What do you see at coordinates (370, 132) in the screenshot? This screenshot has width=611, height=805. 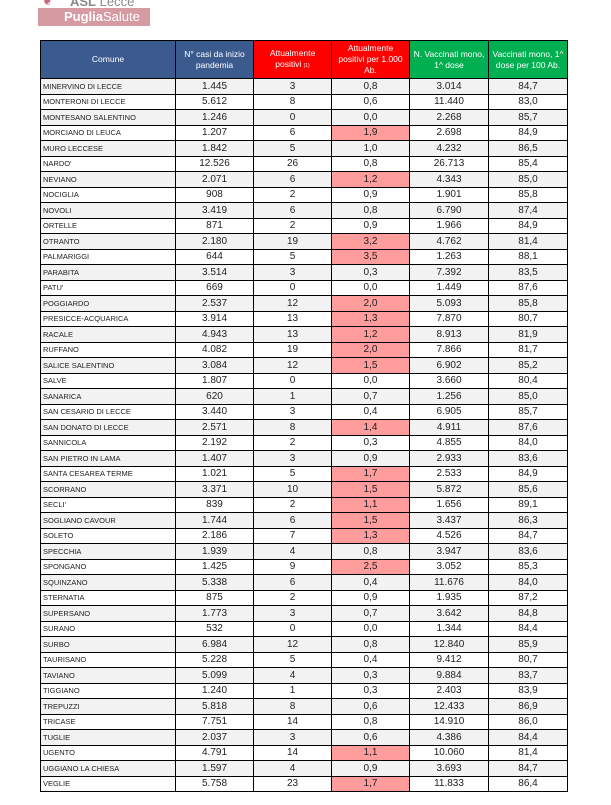 I see `cell-per1000: 1,9` at bounding box center [370, 132].